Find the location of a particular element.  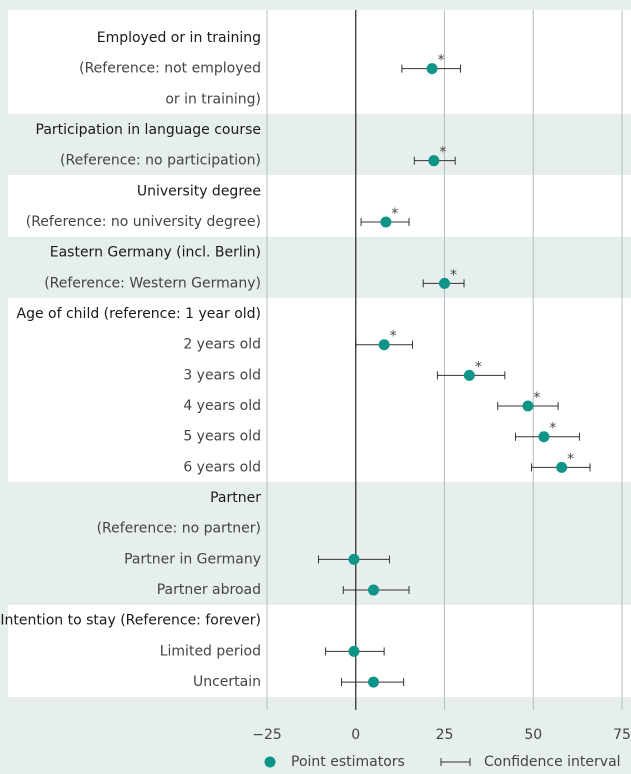

row-label: 2 years old is located at coordinates (222, 345).